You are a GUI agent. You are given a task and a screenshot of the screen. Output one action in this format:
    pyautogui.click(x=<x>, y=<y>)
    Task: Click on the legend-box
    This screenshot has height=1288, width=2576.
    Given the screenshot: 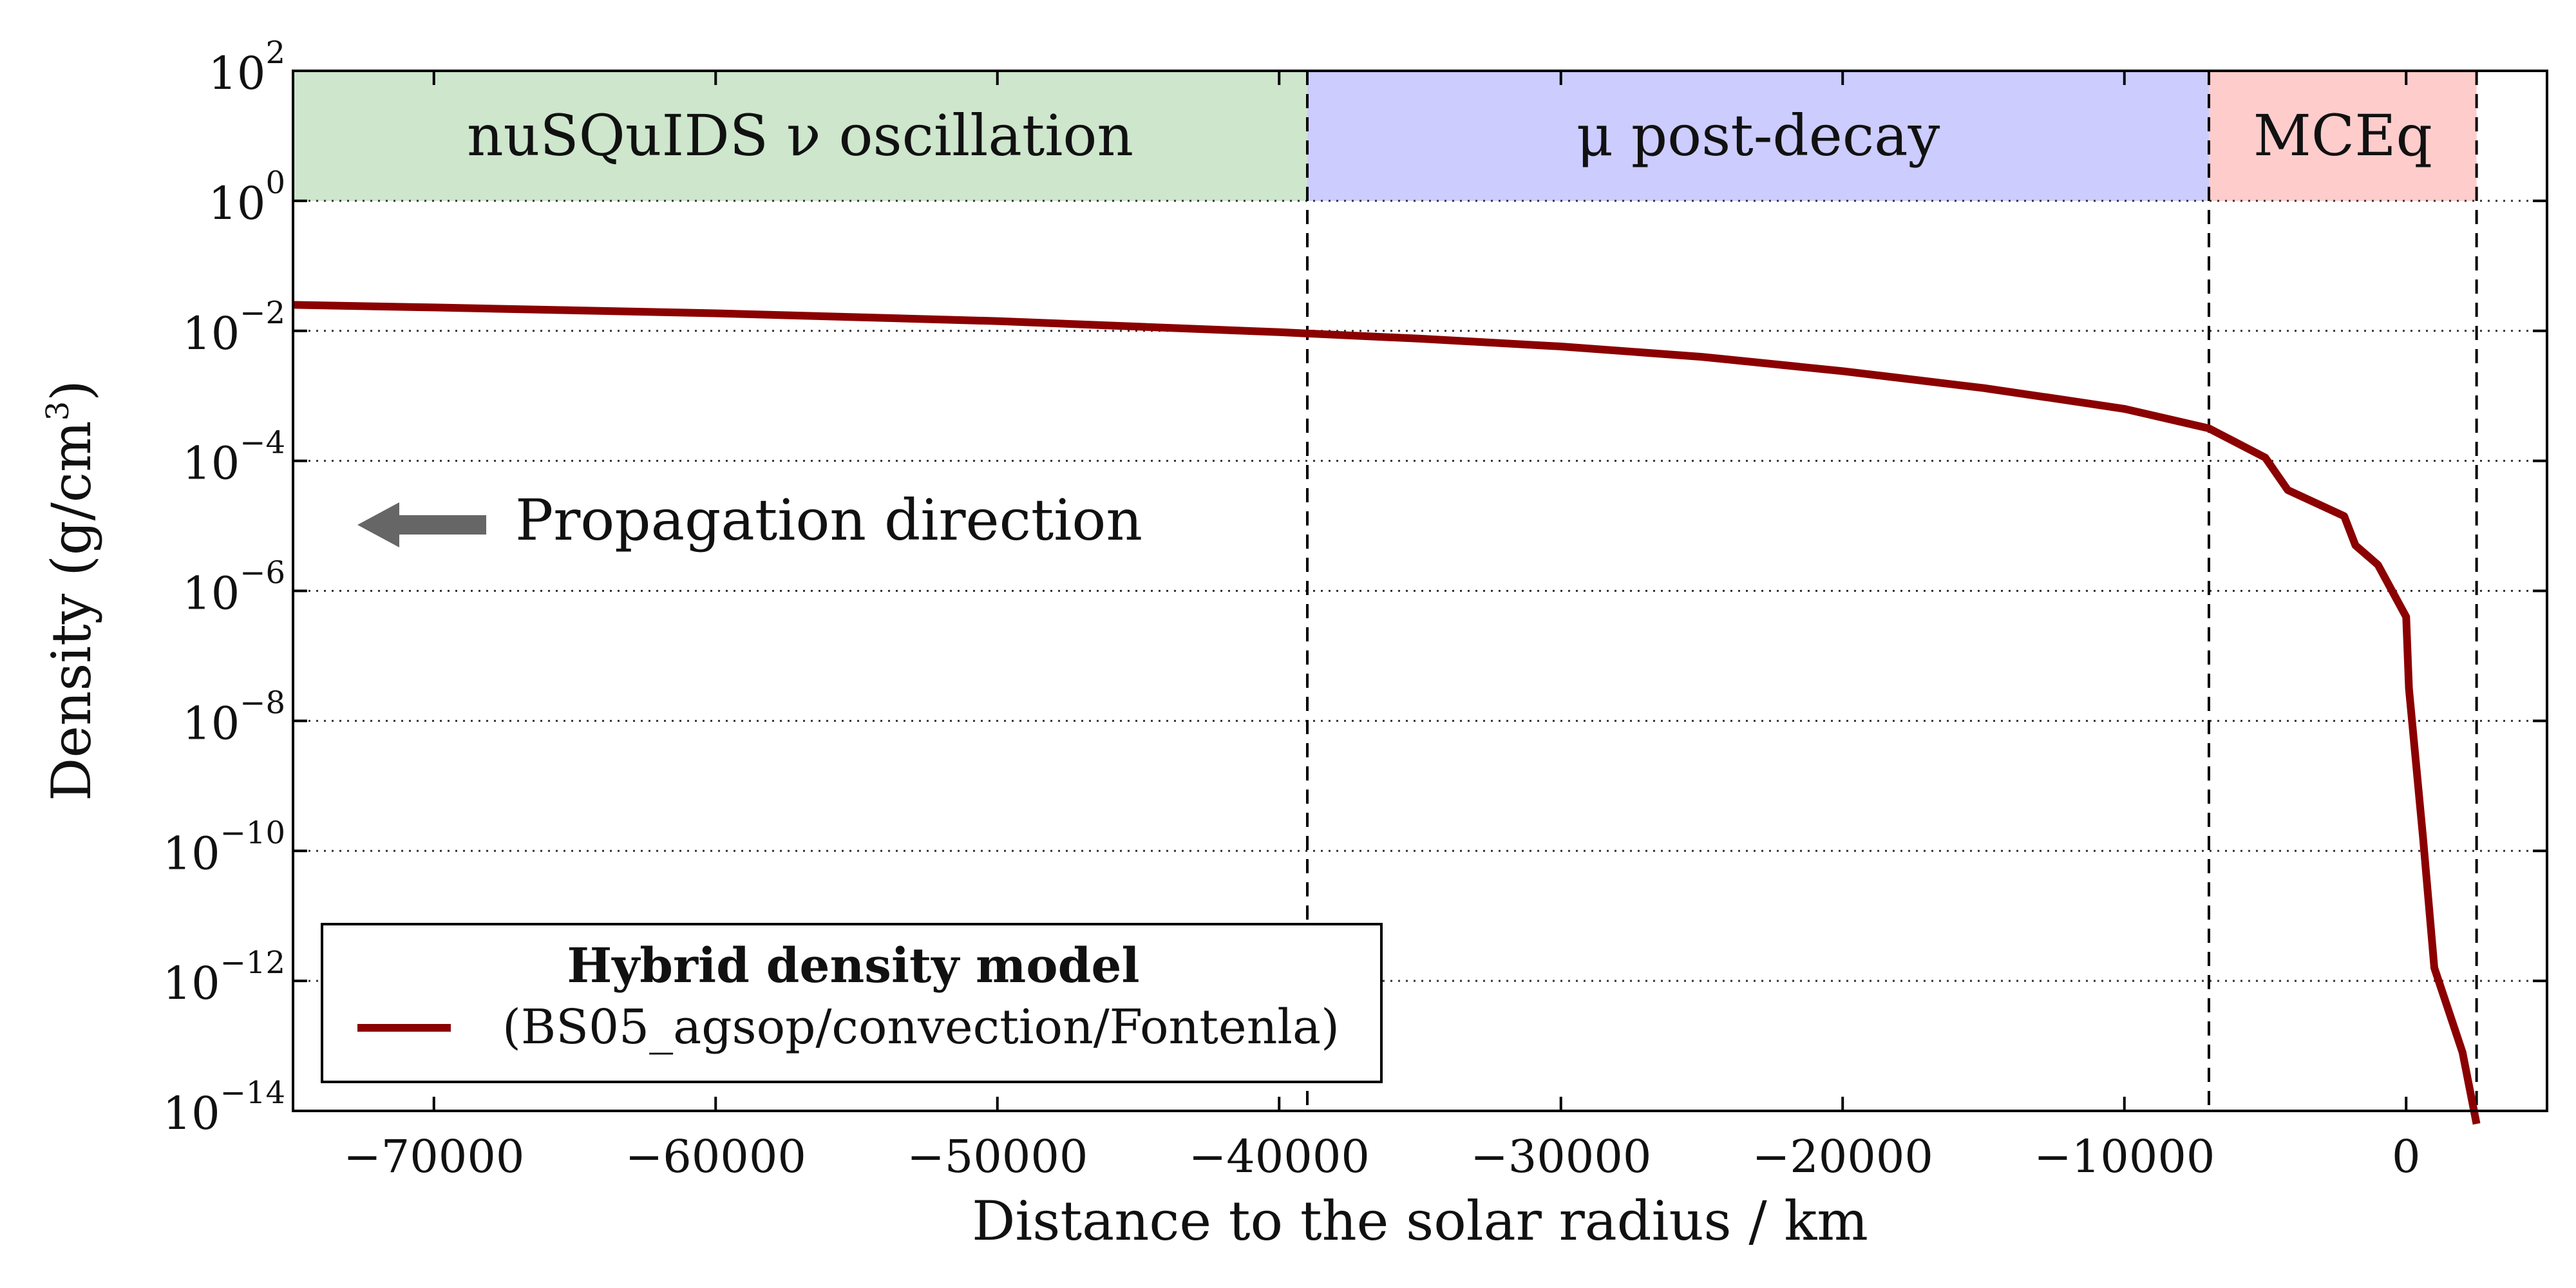 What is the action you would take?
    pyautogui.click(x=852, y=1003)
    